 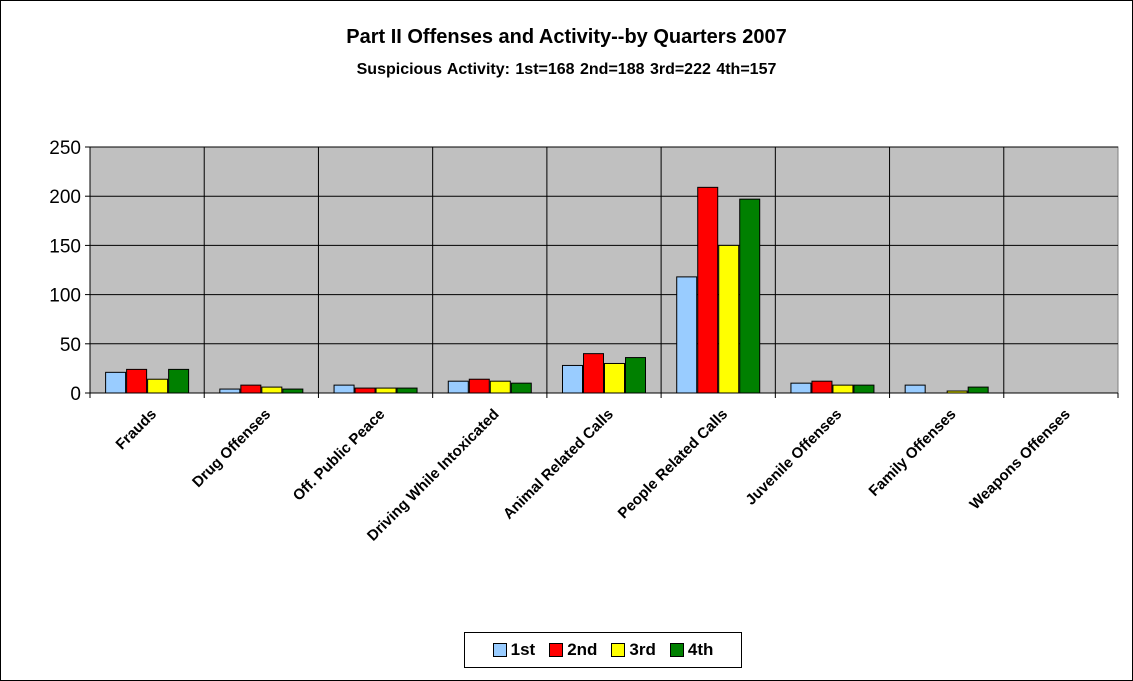 I want to click on legend-item-1st: 1st, so click(x=514, y=650).